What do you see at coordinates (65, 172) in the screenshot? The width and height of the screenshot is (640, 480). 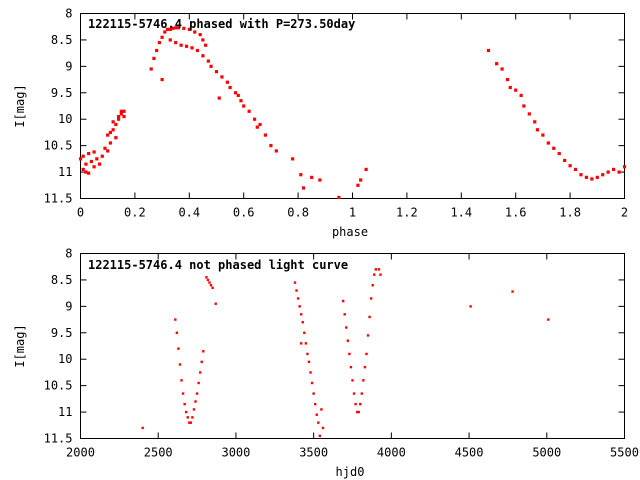 I see `y-tick-label: 11` at bounding box center [65, 172].